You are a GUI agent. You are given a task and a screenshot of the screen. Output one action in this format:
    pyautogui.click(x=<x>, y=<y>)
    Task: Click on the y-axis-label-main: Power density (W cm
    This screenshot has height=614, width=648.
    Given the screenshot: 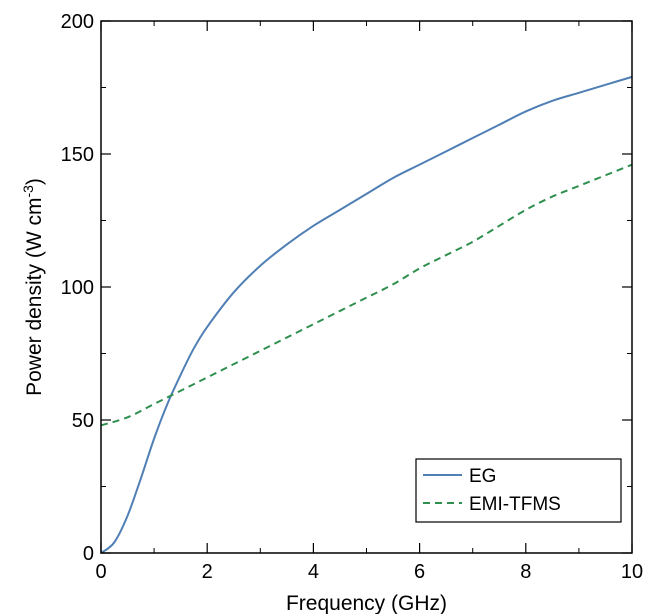 What is the action you would take?
    pyautogui.click(x=34, y=297)
    